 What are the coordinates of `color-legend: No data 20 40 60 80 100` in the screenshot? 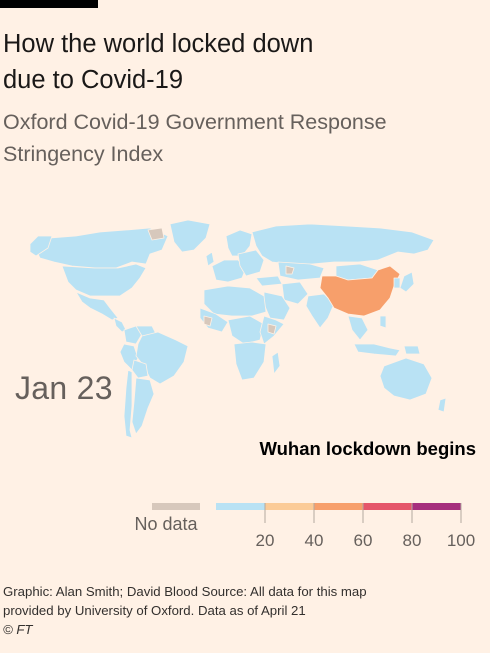 It's located at (304, 526).